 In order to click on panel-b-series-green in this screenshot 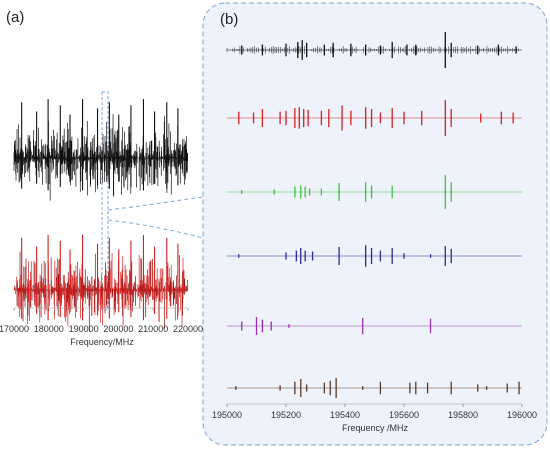, I will do `click(374, 192)`.